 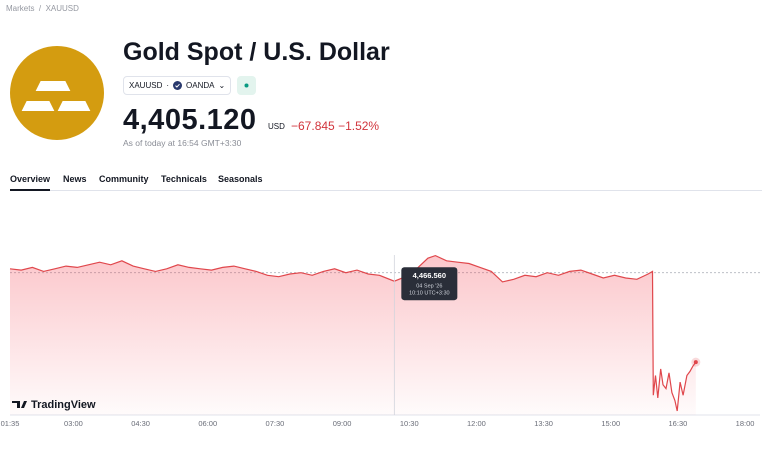 What do you see at coordinates (275, 423) in the screenshot?
I see `x-tick-label: 07:30` at bounding box center [275, 423].